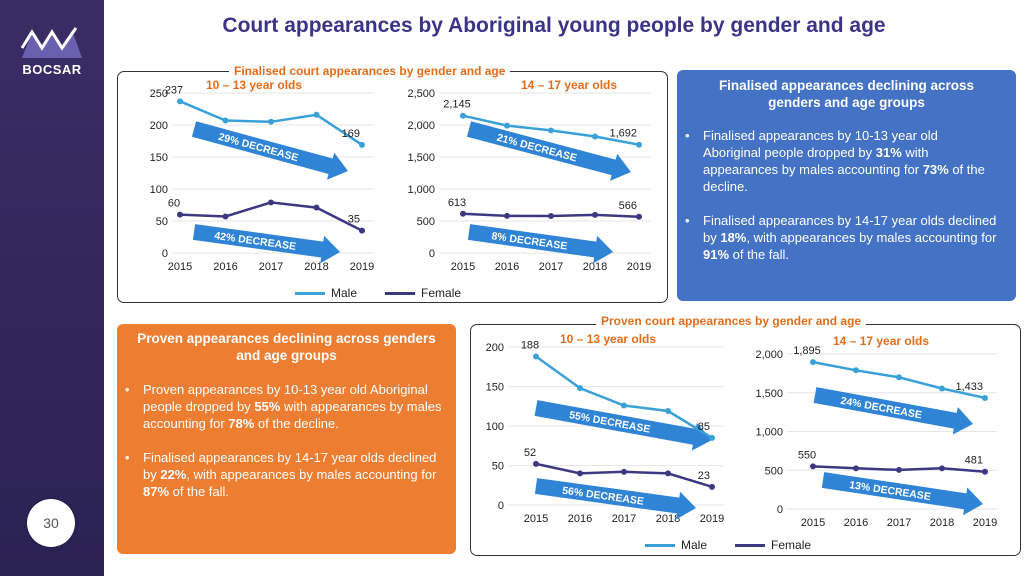 This screenshot has height=576, width=1024. What do you see at coordinates (807, 455) in the screenshot?
I see `female-data-label: 550` at bounding box center [807, 455].